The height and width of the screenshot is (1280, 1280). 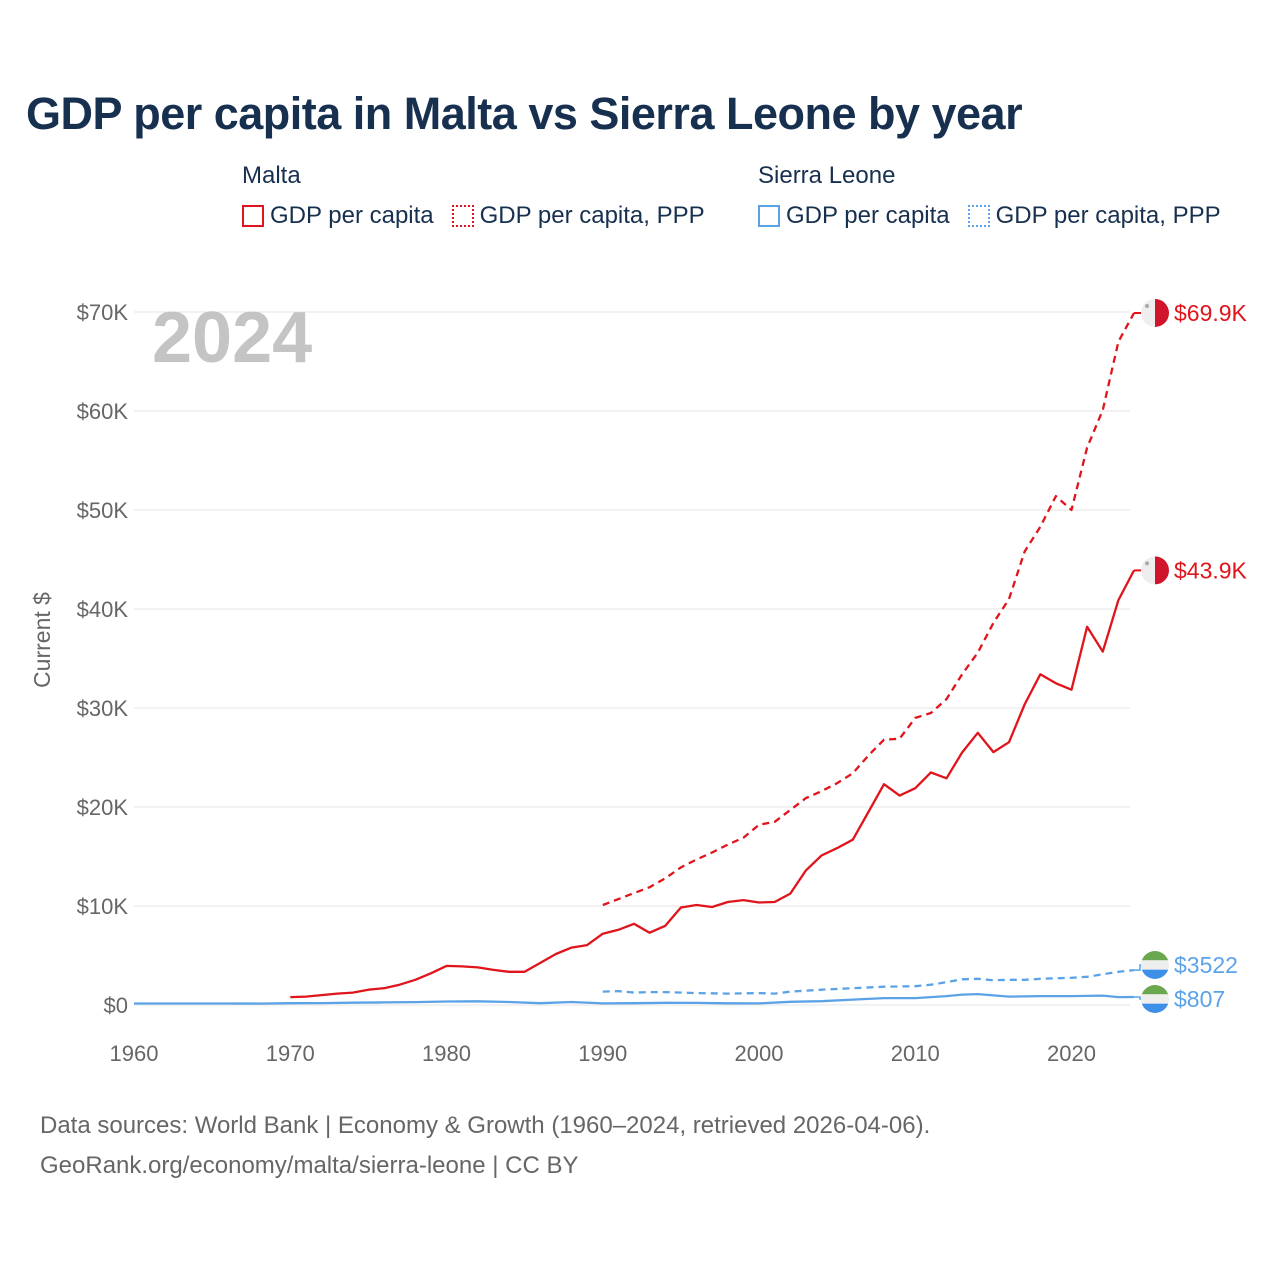 I want to click on end-value-label: $43.9K, so click(x=1211, y=570).